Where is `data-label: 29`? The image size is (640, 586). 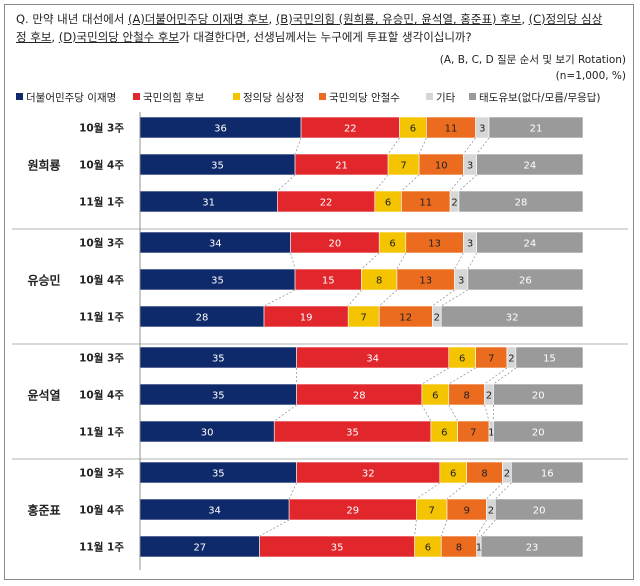 data-label: 29 is located at coordinates (352, 511).